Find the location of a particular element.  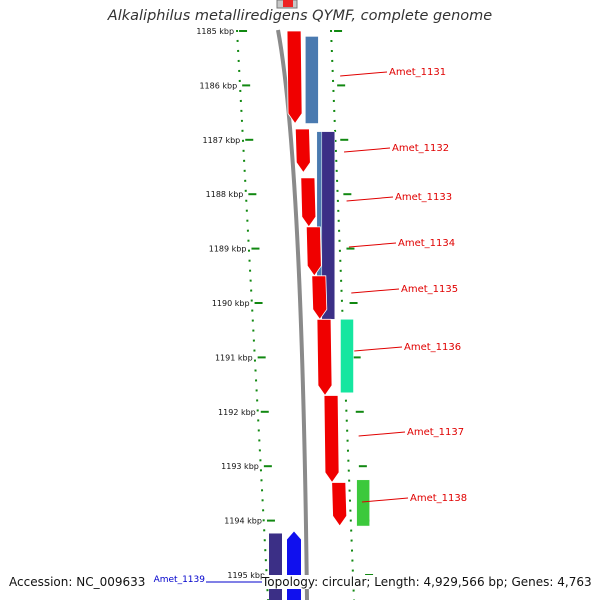

tick-label: 1185 kbp is located at coordinates (215, 31).